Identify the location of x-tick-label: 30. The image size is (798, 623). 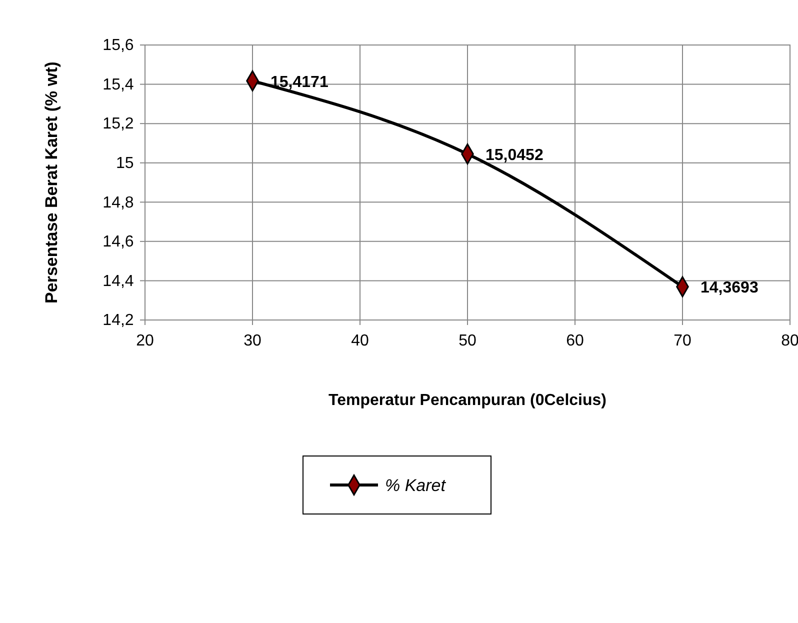
(253, 341).